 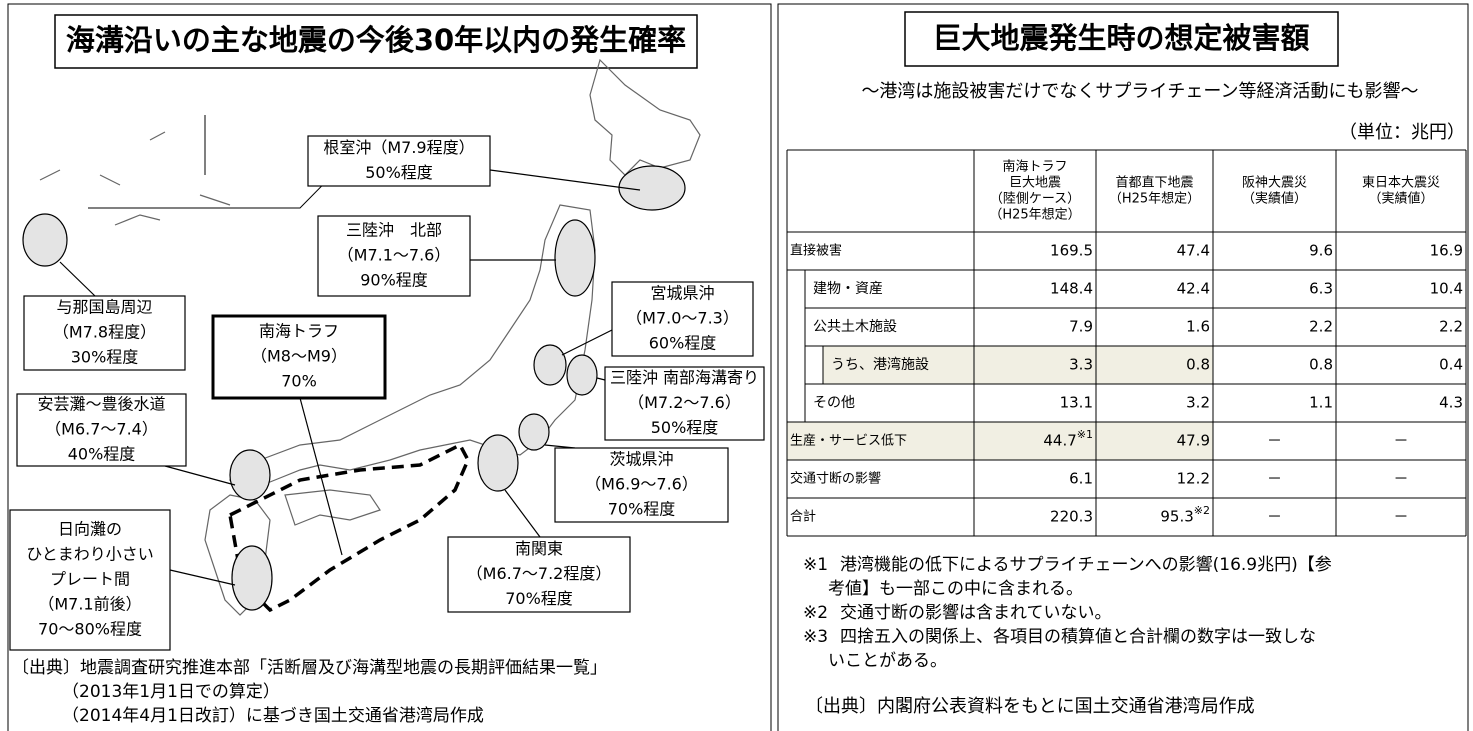 What do you see at coordinates (803, 517) in the screenshot?
I see `row-label: 合計` at bounding box center [803, 517].